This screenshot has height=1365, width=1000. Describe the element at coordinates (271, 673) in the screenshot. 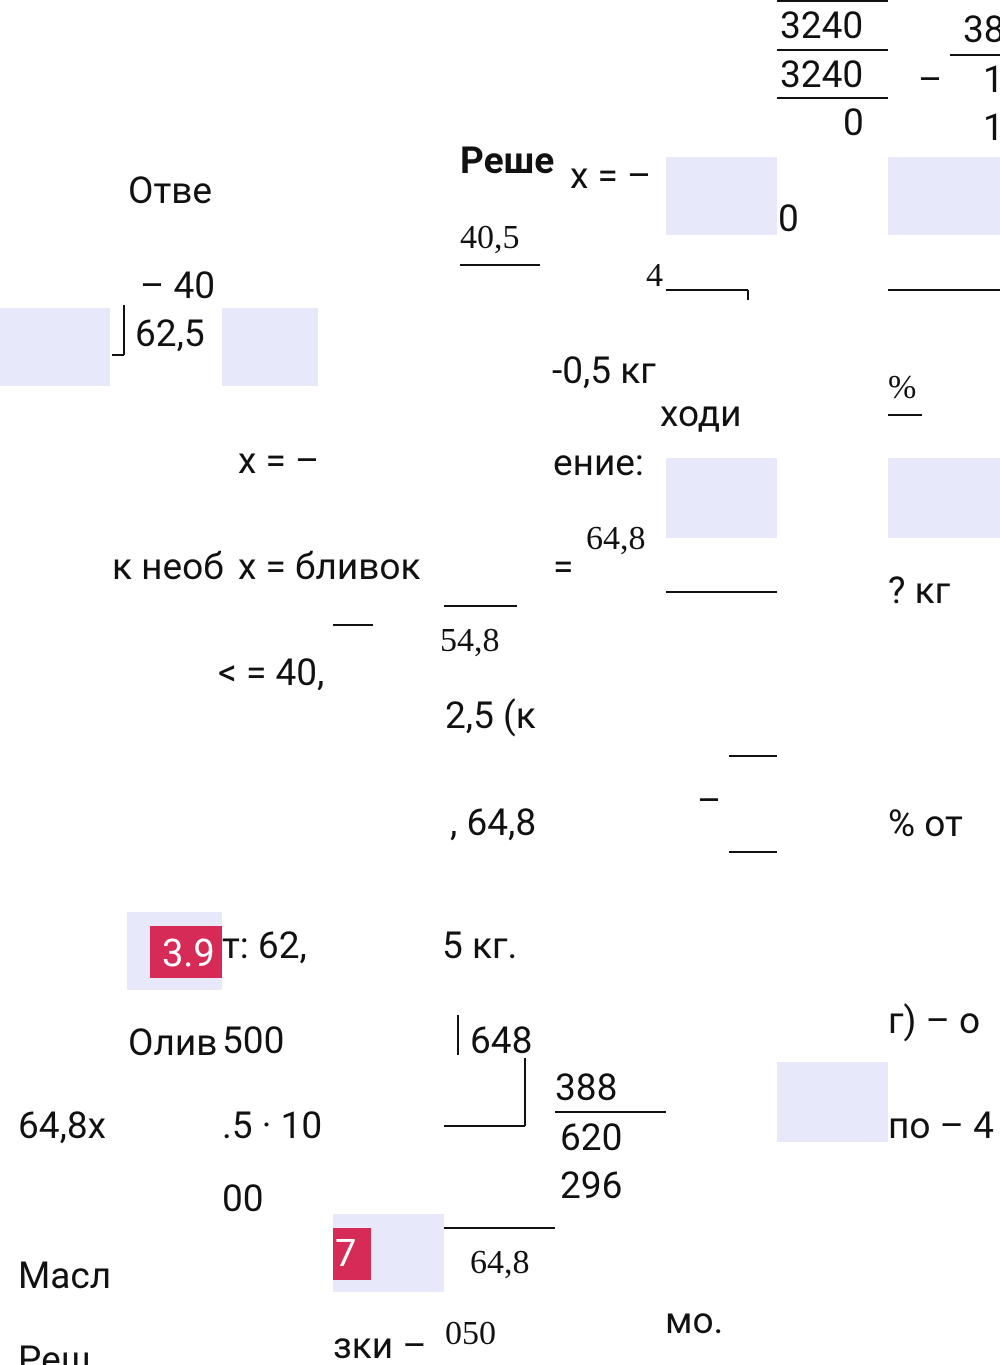

I see `text-fragment: < = 40,` at that location.